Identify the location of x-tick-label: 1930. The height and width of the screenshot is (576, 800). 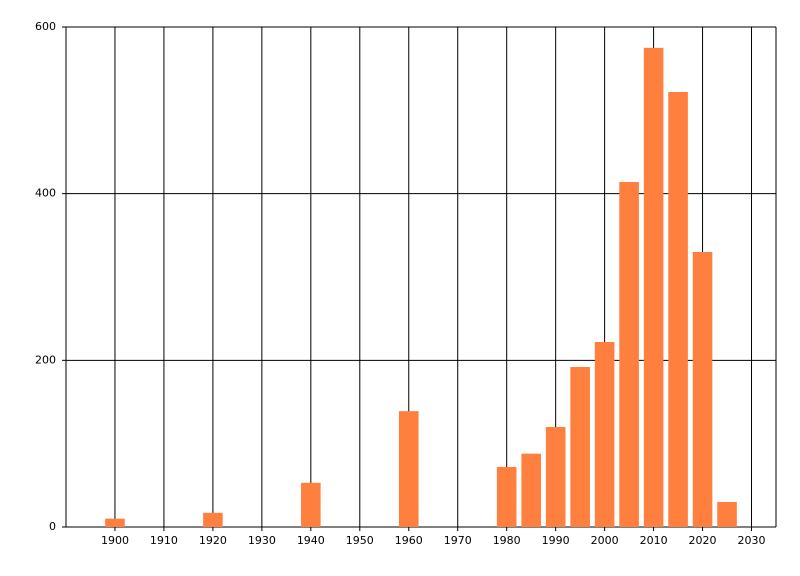
(262, 540).